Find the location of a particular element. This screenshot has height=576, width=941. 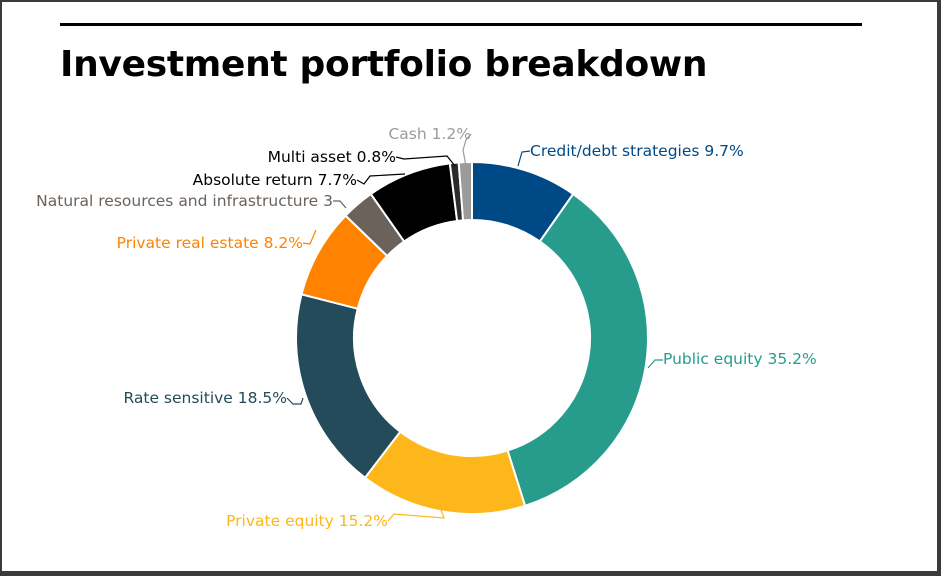

slice-label-7: Multi asset 0.8% is located at coordinates (332, 157).